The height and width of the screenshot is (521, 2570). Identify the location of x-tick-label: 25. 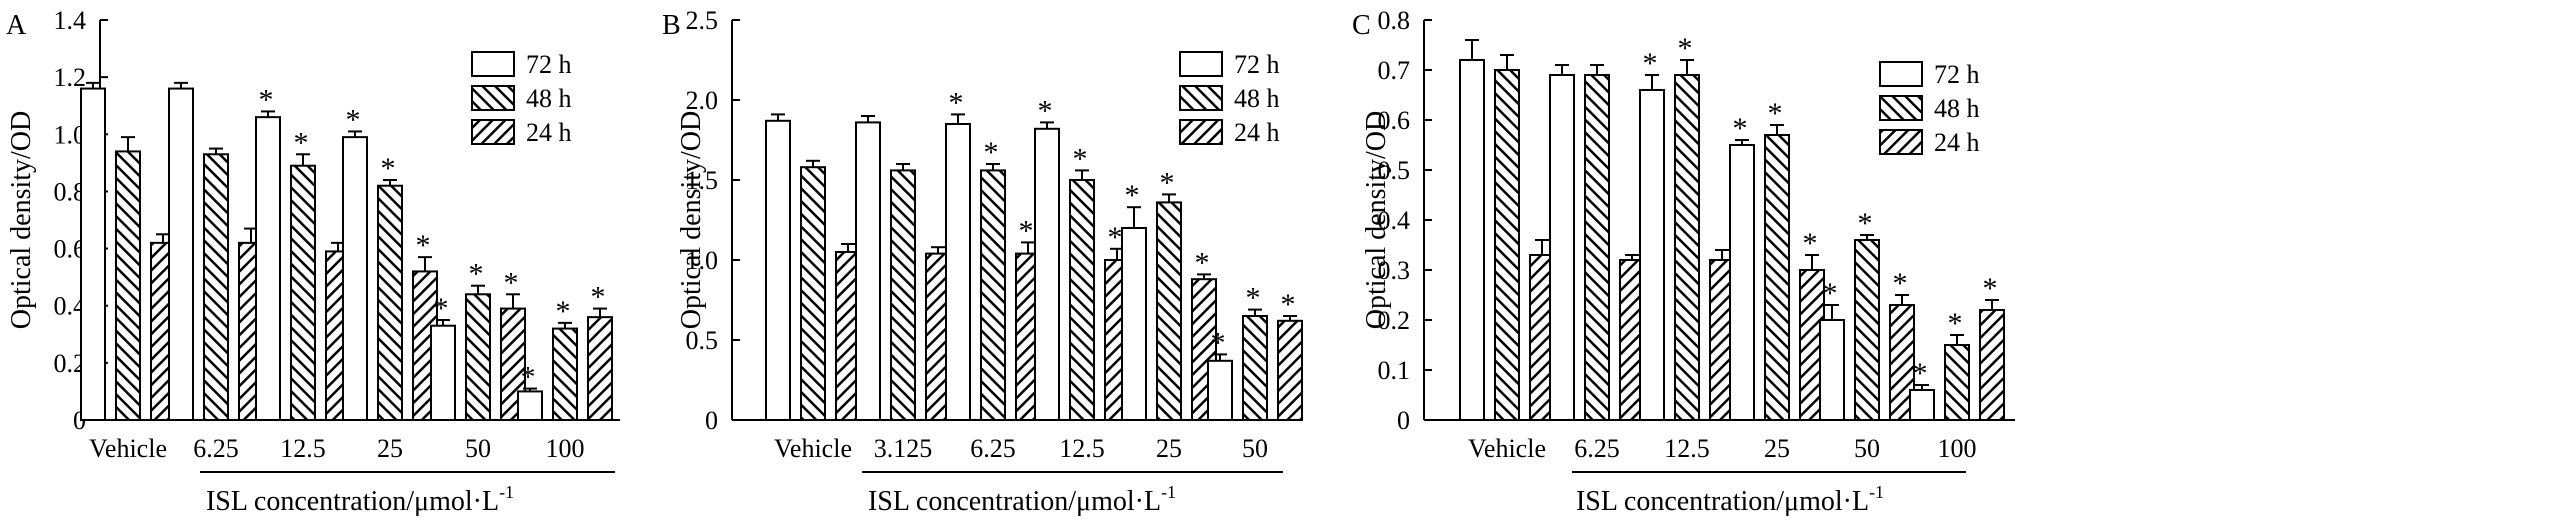
(1169, 448).